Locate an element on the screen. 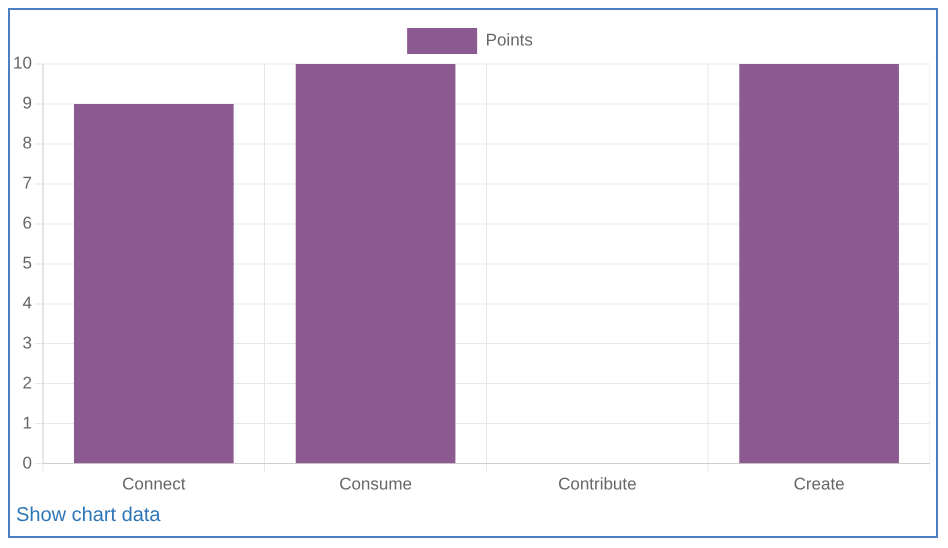  y-tick-label: 0 is located at coordinates (27, 462).